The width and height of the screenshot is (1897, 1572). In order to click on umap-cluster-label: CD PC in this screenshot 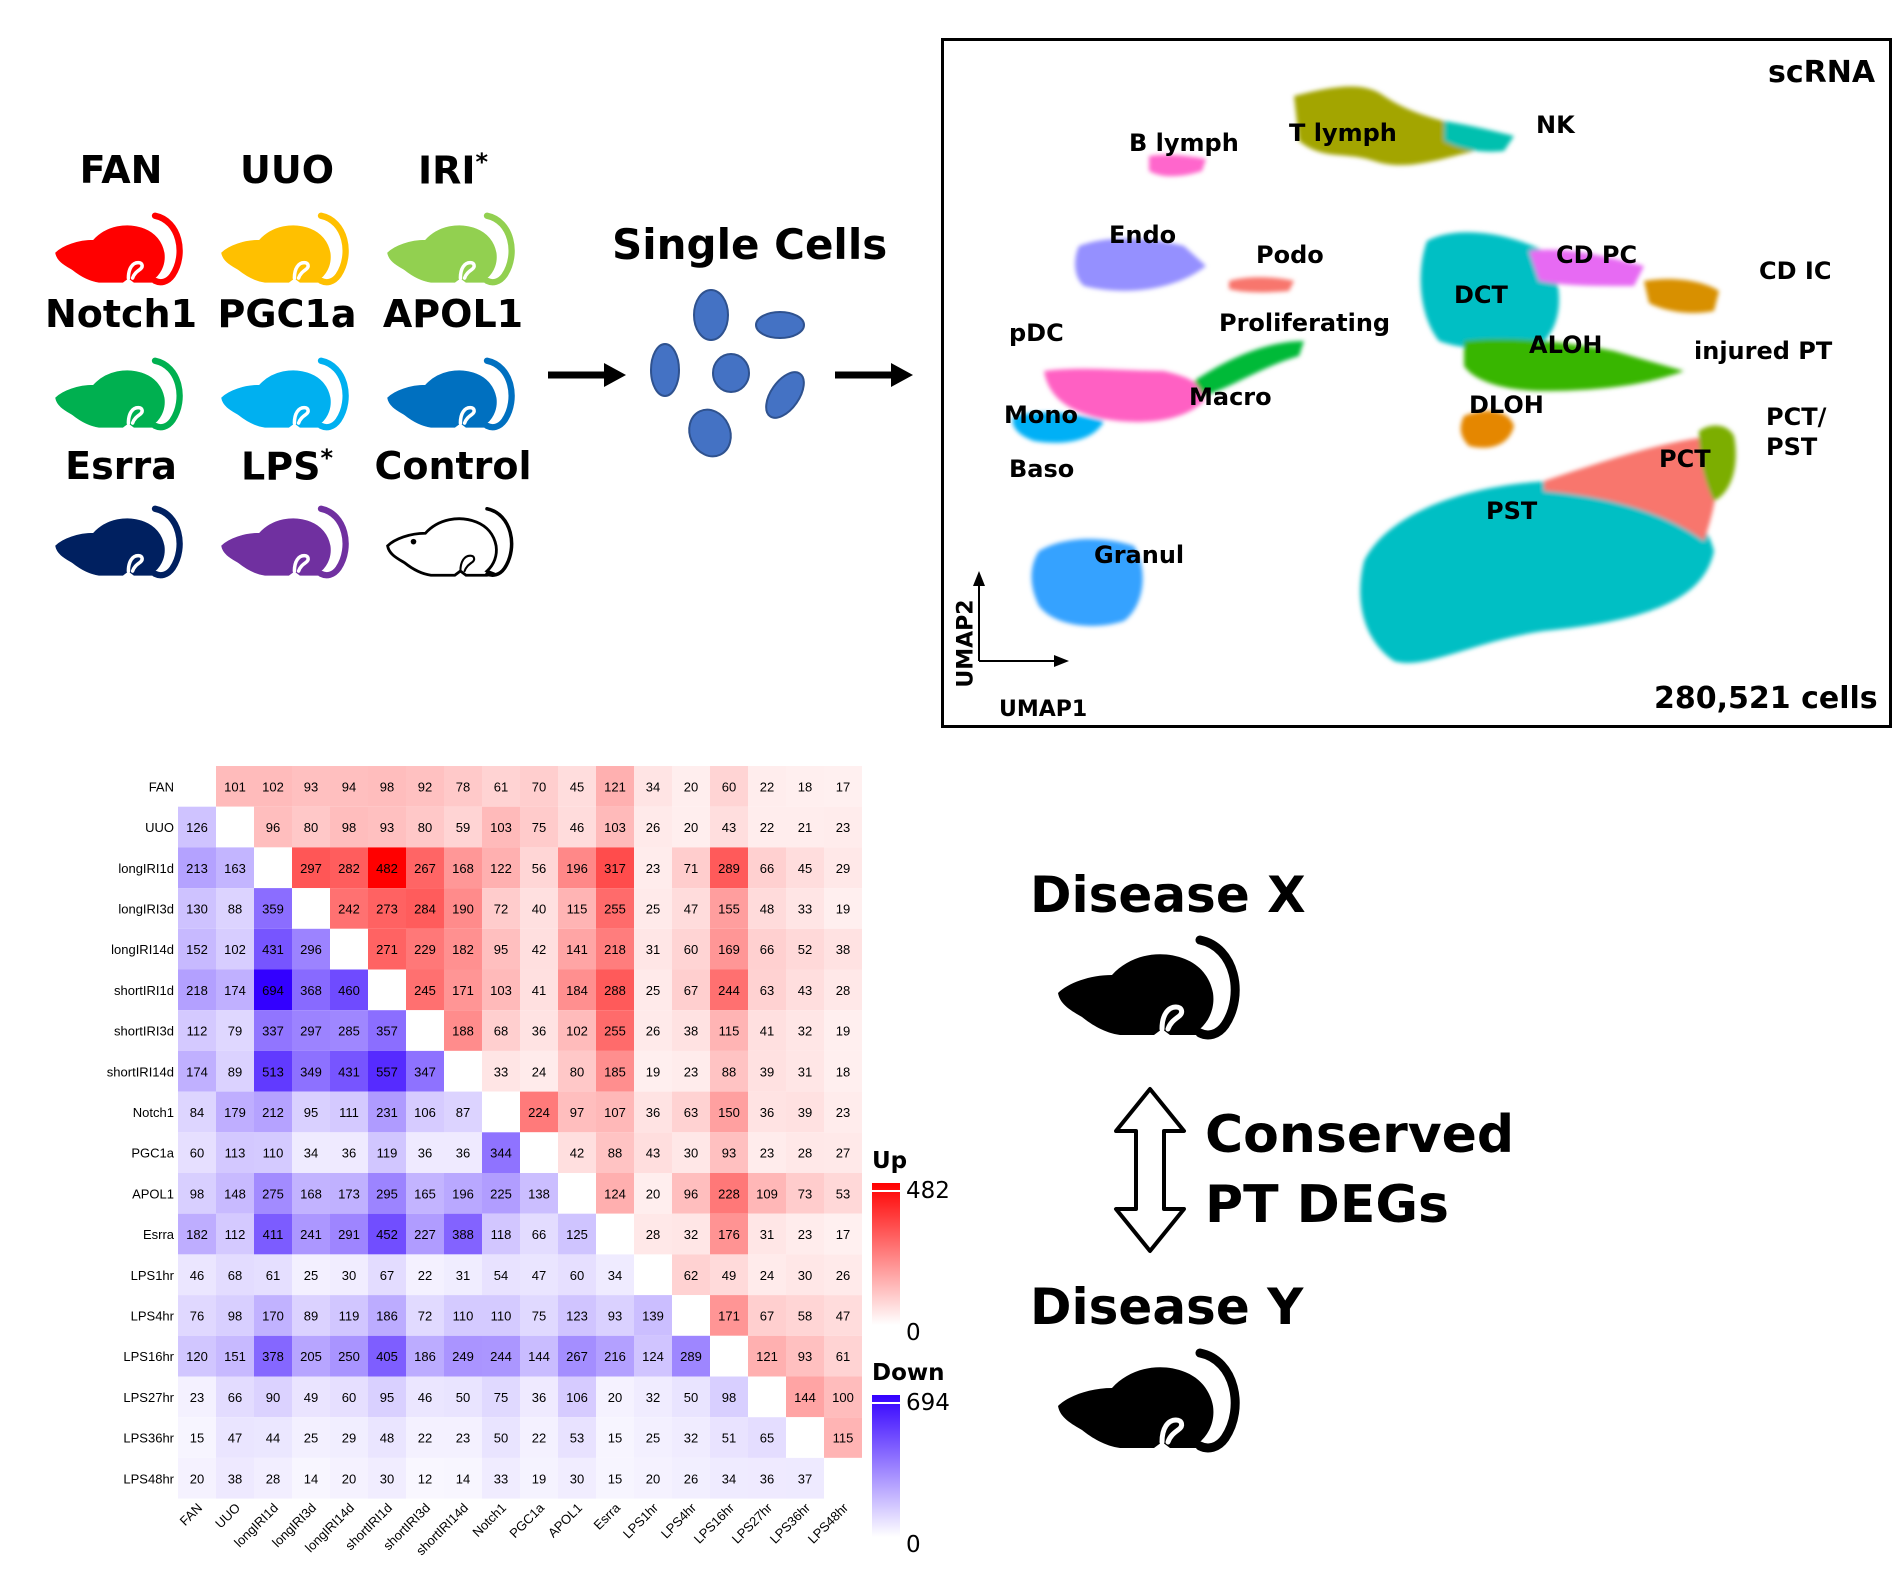, I will do `click(1597, 255)`.